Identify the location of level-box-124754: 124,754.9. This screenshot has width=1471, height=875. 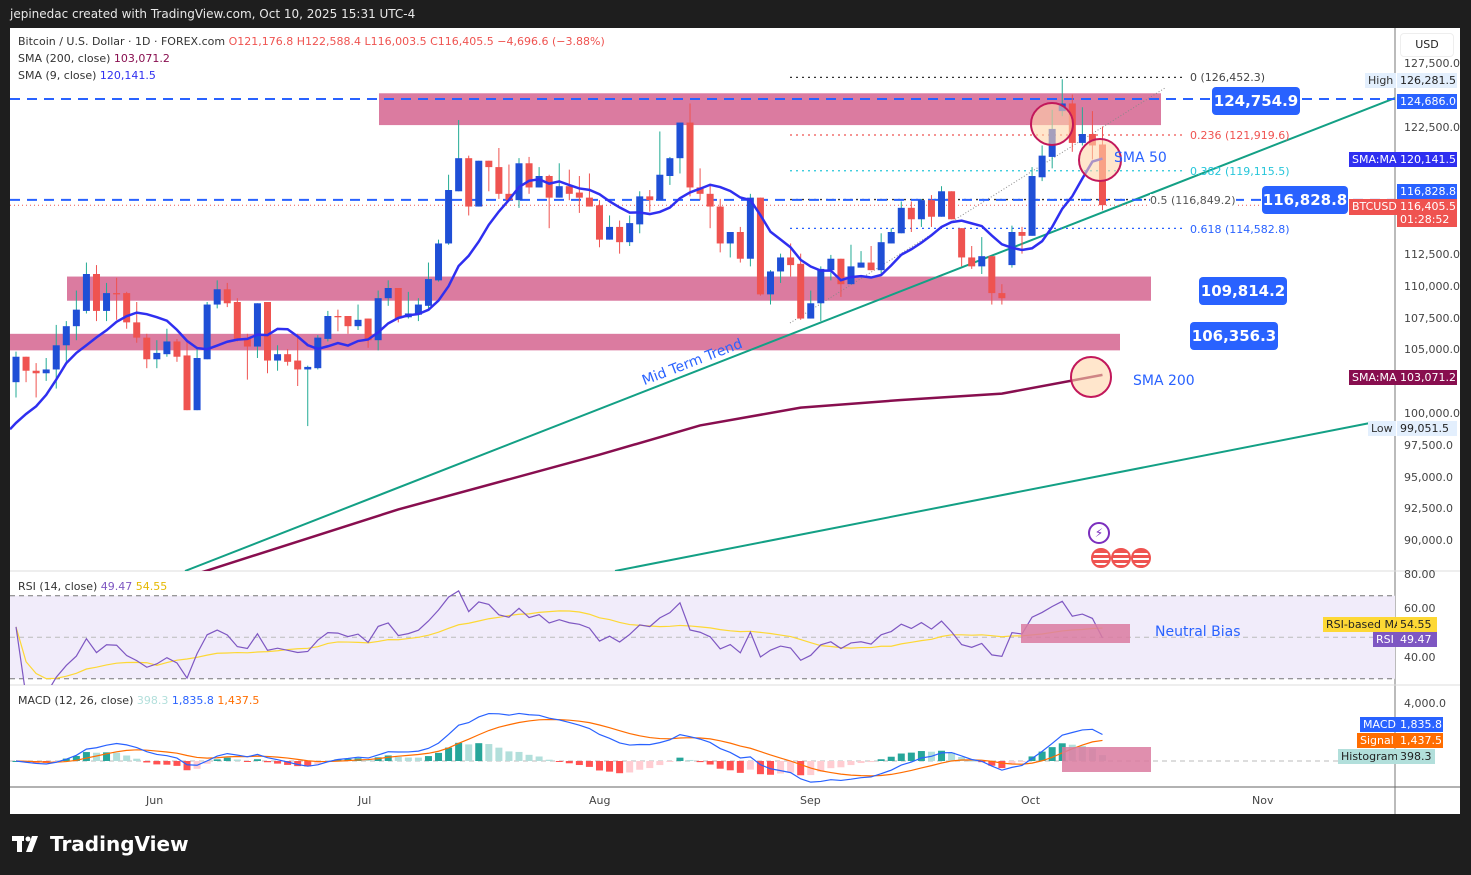
(1256, 101).